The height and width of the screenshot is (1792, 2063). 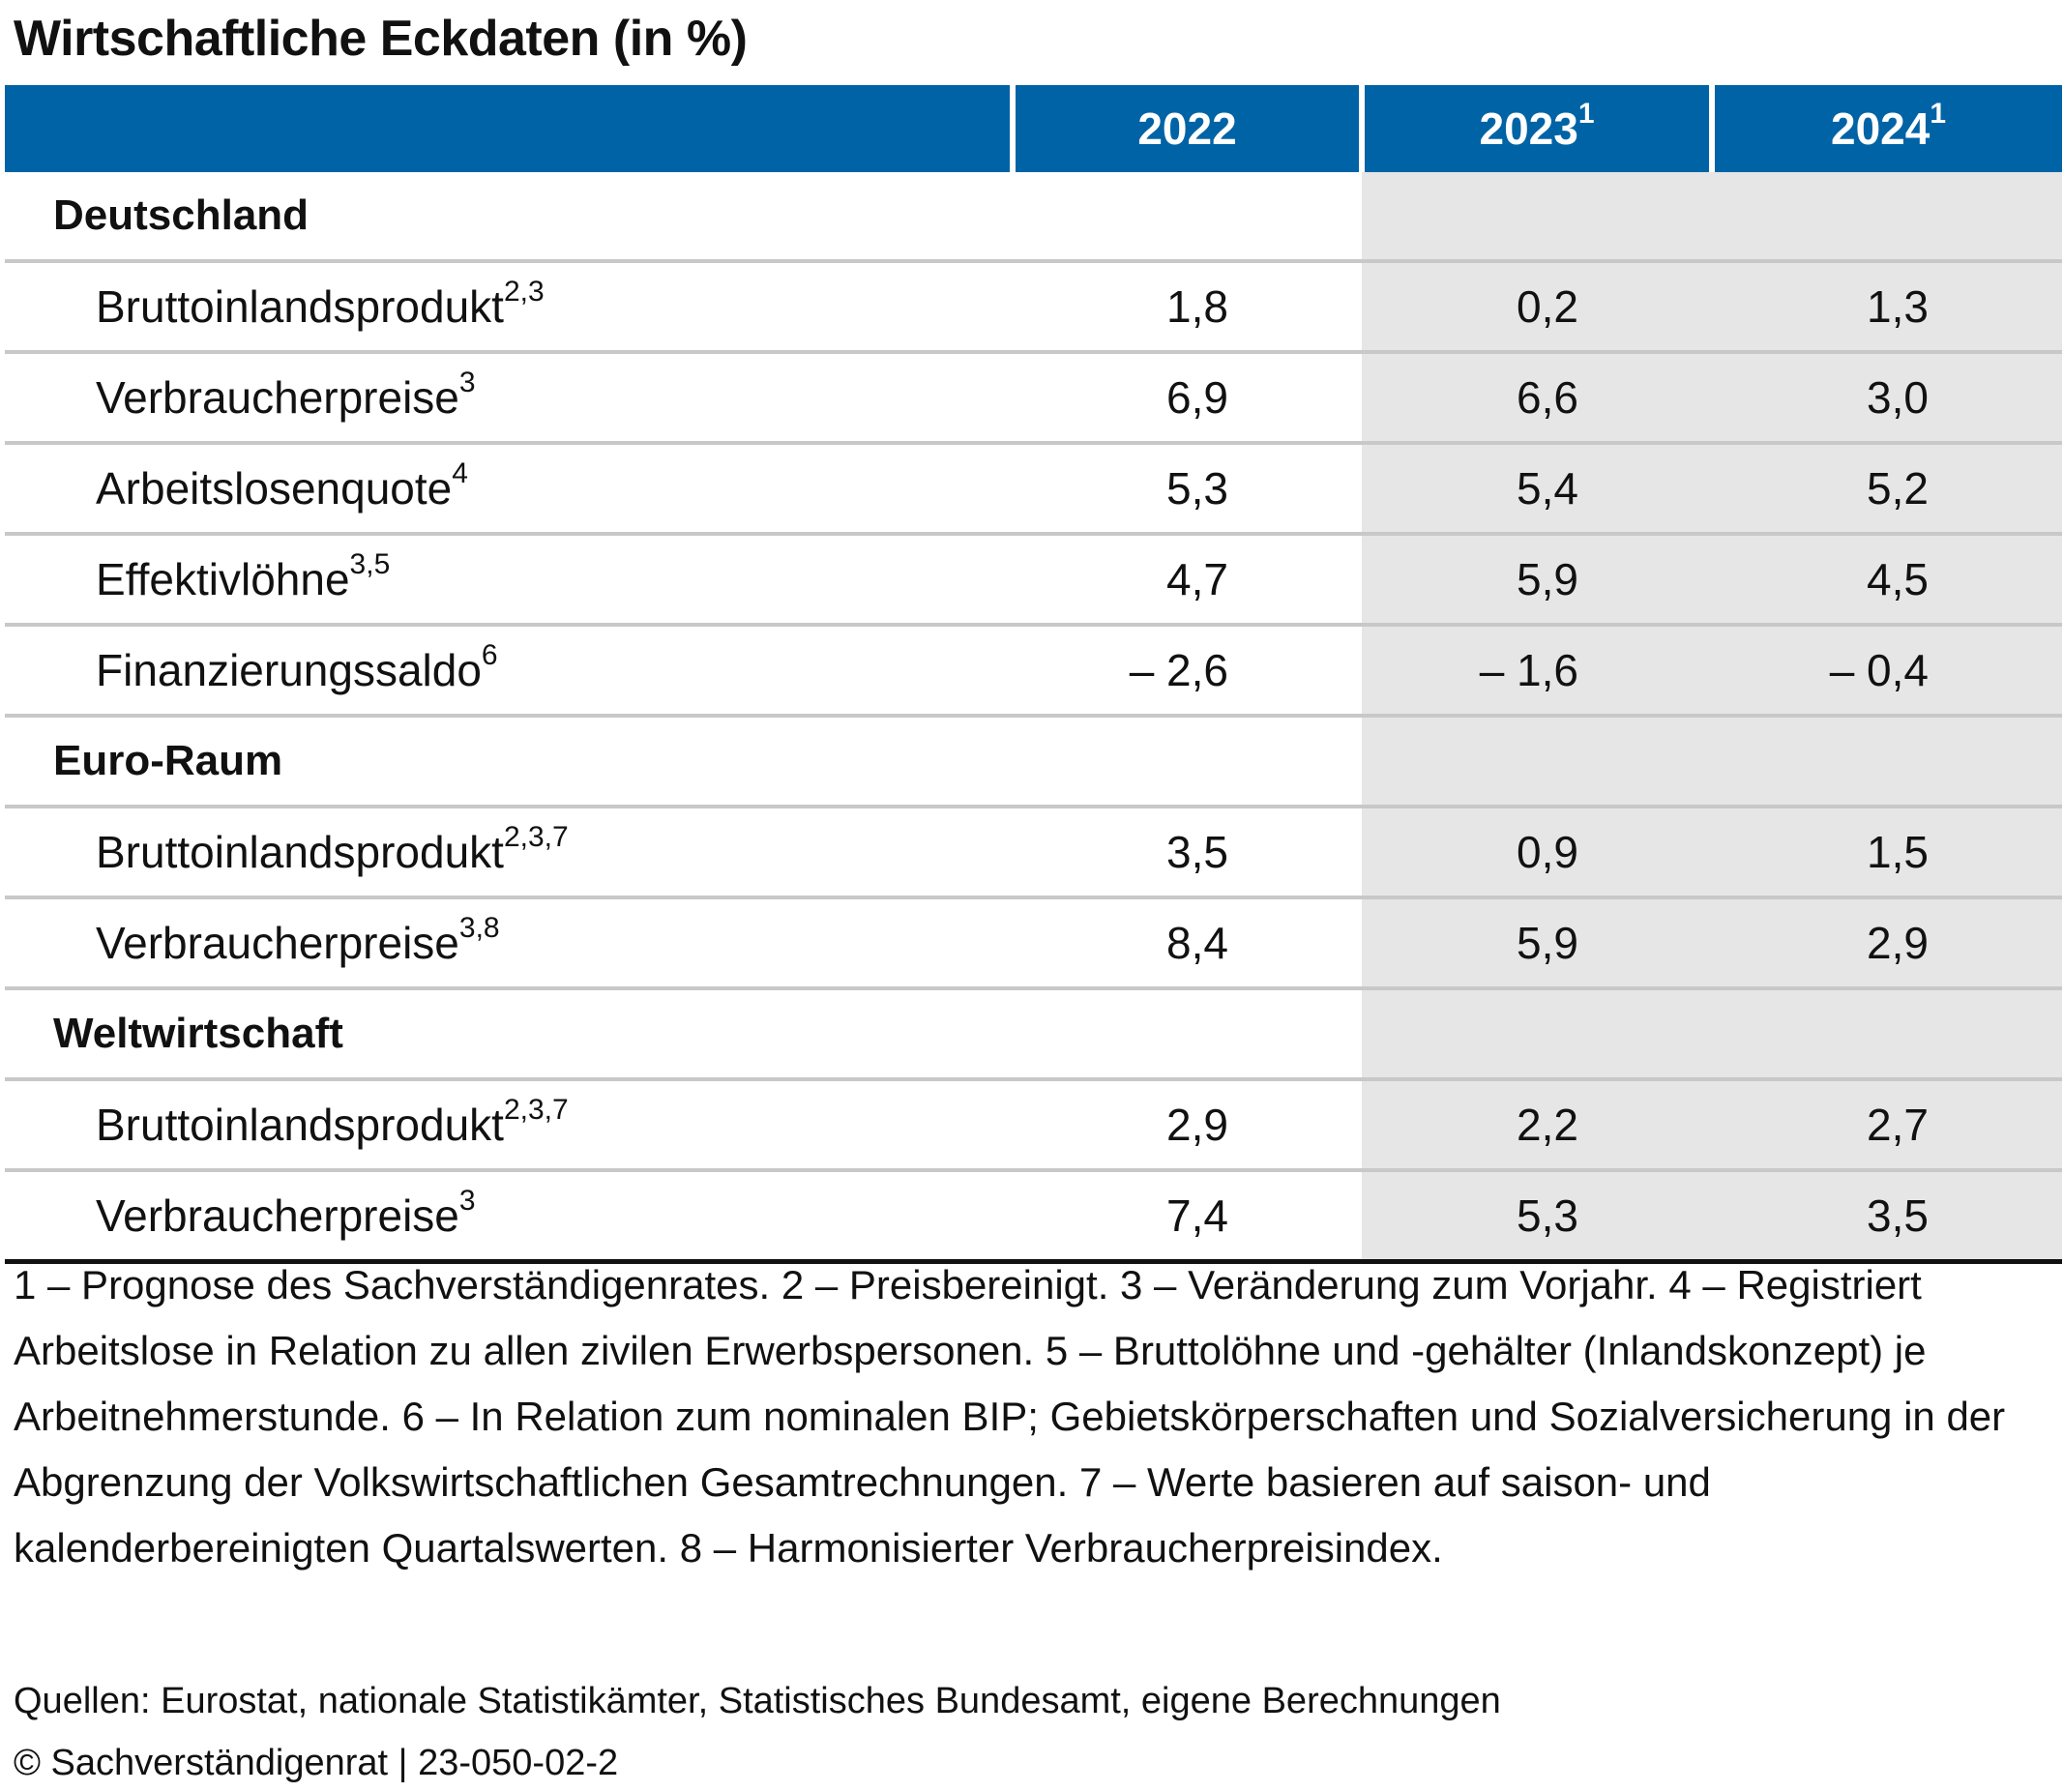 What do you see at coordinates (1187, 398) in the screenshot?
I see `value-cell: 6,9` at bounding box center [1187, 398].